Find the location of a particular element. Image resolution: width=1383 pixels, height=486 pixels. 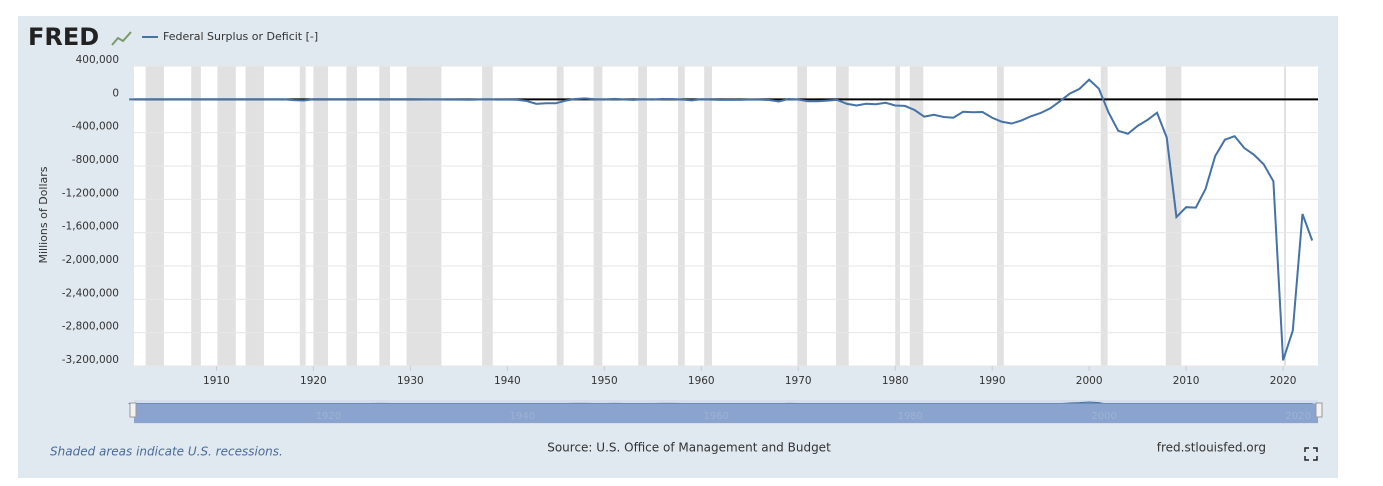

x-tick-label: 1920 is located at coordinates (313, 381).